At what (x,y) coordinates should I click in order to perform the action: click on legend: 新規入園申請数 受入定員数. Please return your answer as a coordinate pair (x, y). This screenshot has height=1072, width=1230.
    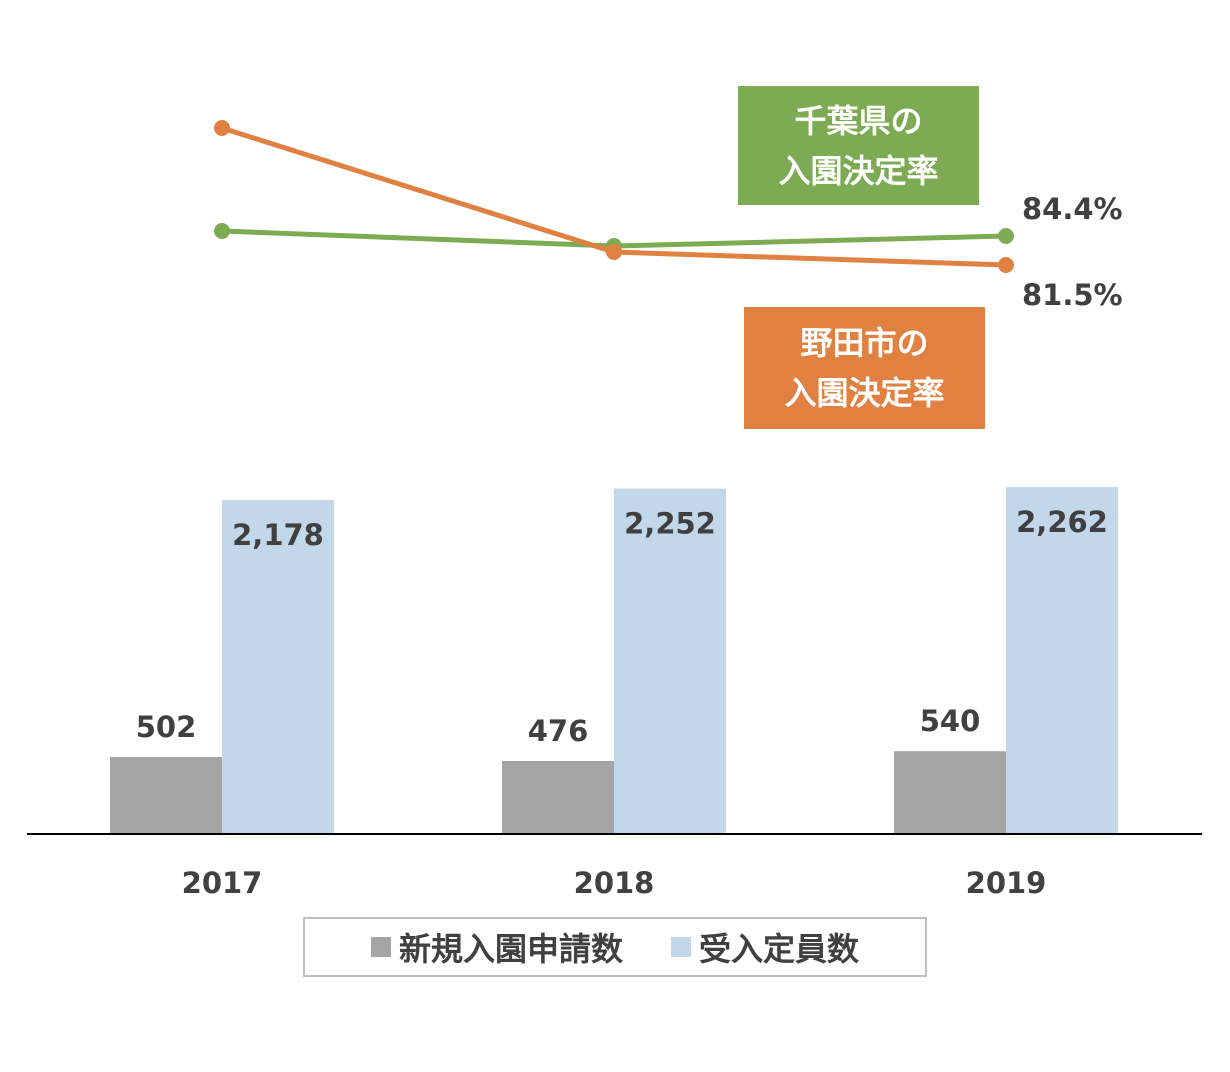
    Looking at the image, I should click on (615, 947).